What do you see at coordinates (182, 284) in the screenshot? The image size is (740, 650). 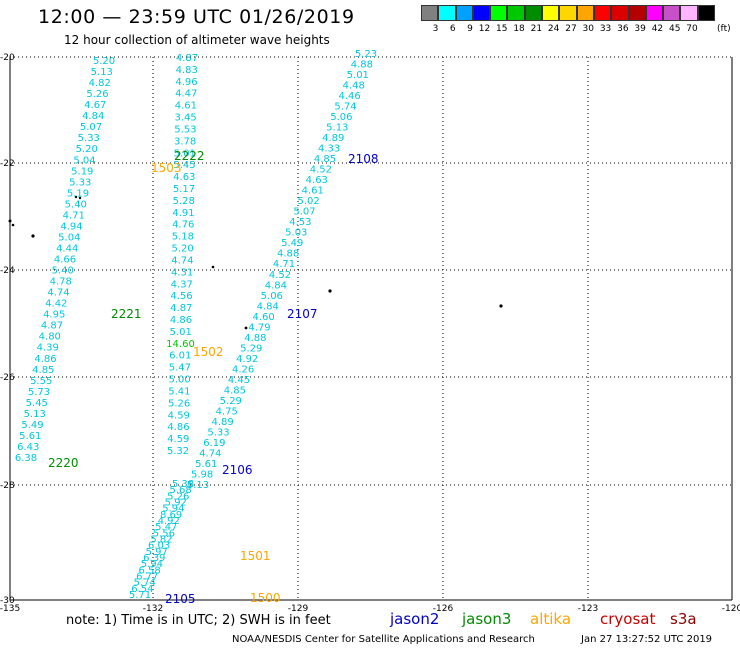 I see `wave-height-value: 4.37` at bounding box center [182, 284].